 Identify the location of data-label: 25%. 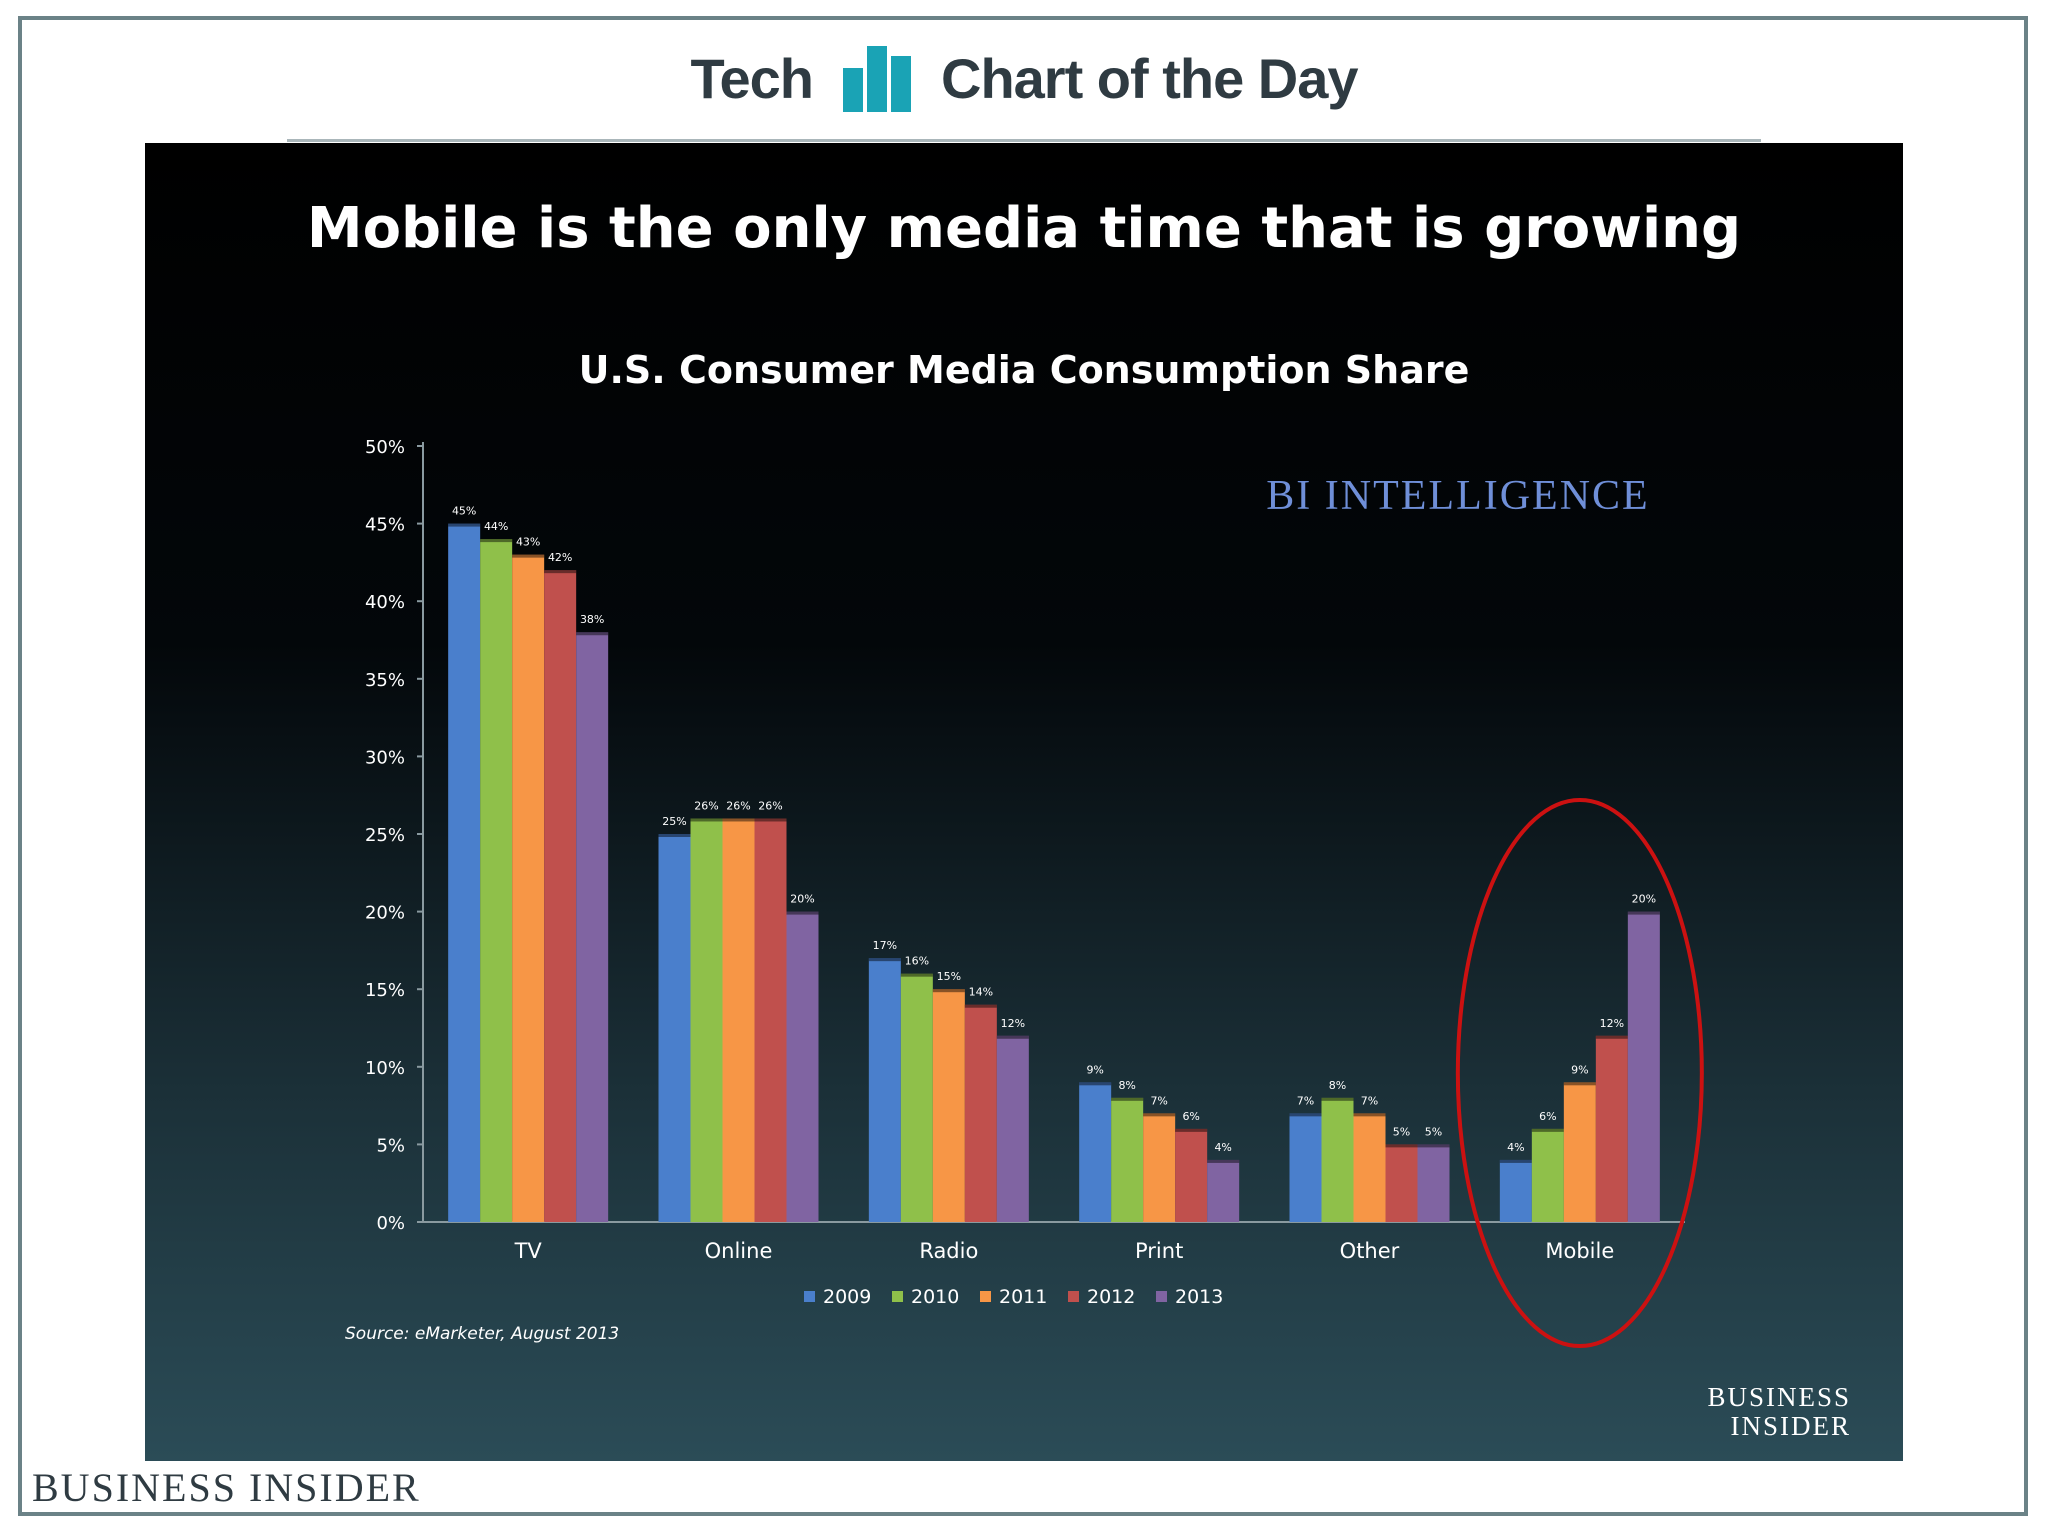
(674, 821).